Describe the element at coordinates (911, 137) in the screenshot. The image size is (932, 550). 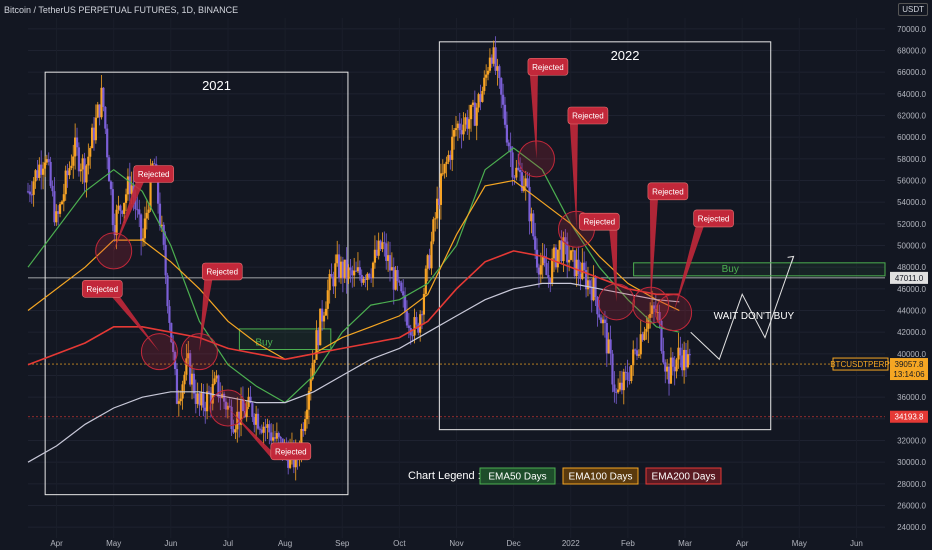
I see `y-tick-label: 60000.0` at that location.